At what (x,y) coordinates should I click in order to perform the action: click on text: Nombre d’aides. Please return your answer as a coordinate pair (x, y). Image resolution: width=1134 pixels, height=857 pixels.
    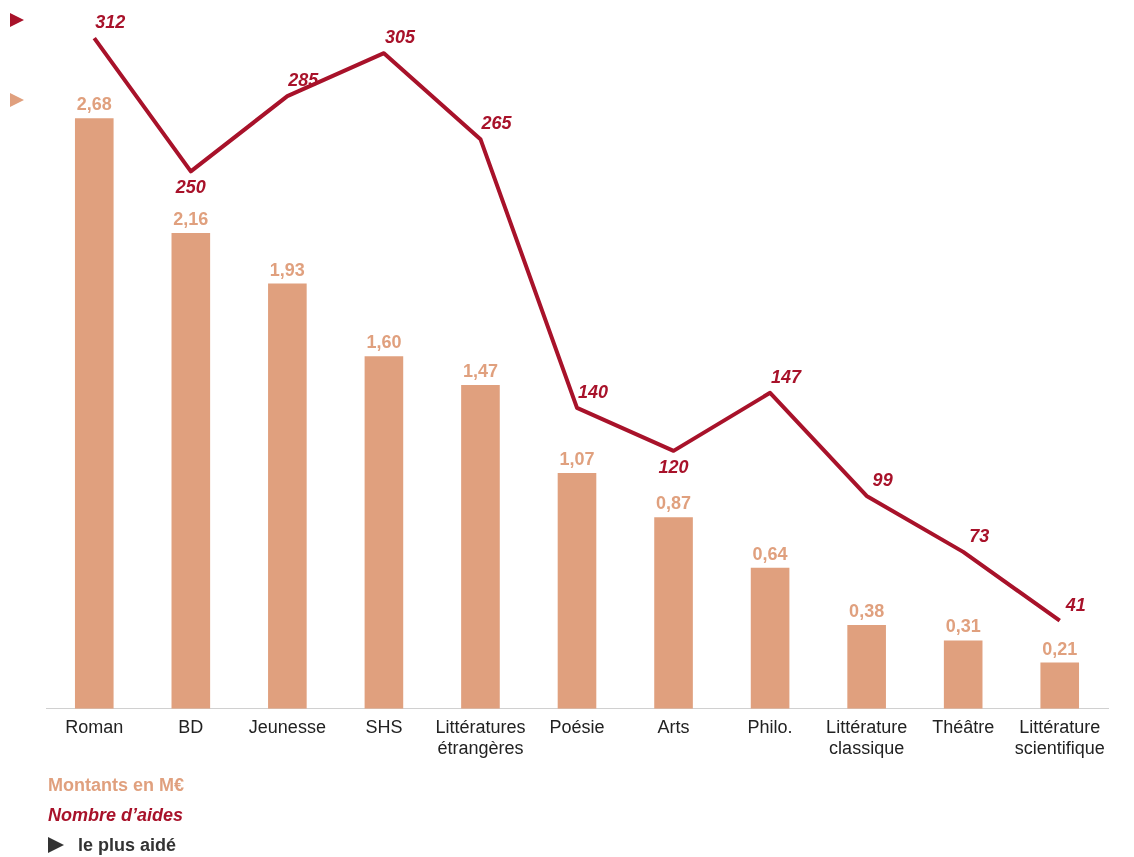
    Looking at the image, I should click on (116, 815).